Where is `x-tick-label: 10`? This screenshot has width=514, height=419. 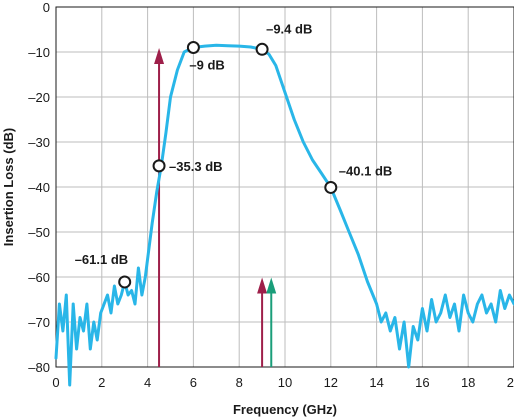 x-tick-label: 10 is located at coordinates (285, 382).